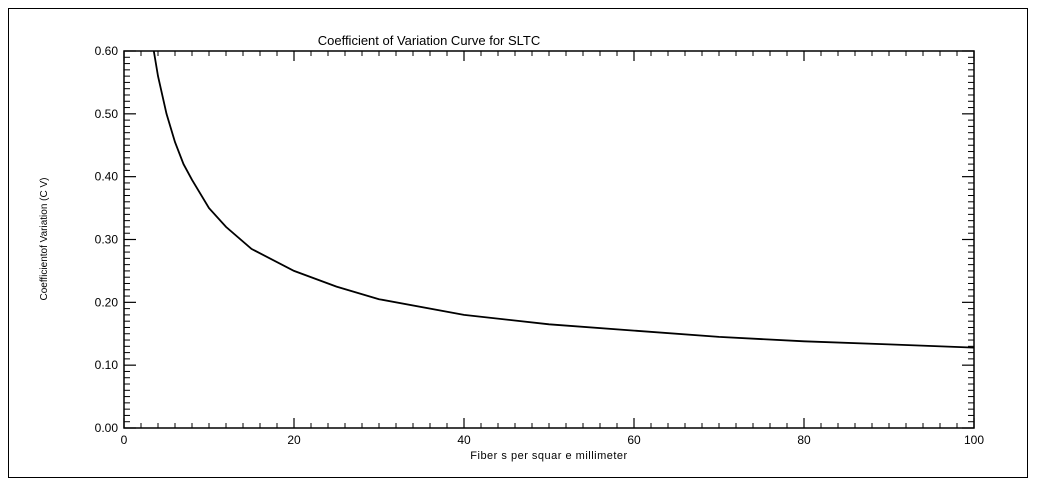  Describe the element at coordinates (107, 51) in the screenshot. I see `y-tick-label: 0.60` at that location.